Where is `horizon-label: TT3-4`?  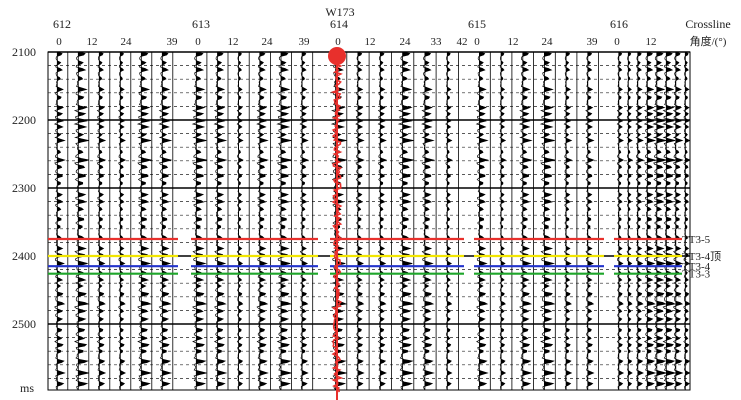 horizon-label: TT3-4 is located at coordinates (696, 267).